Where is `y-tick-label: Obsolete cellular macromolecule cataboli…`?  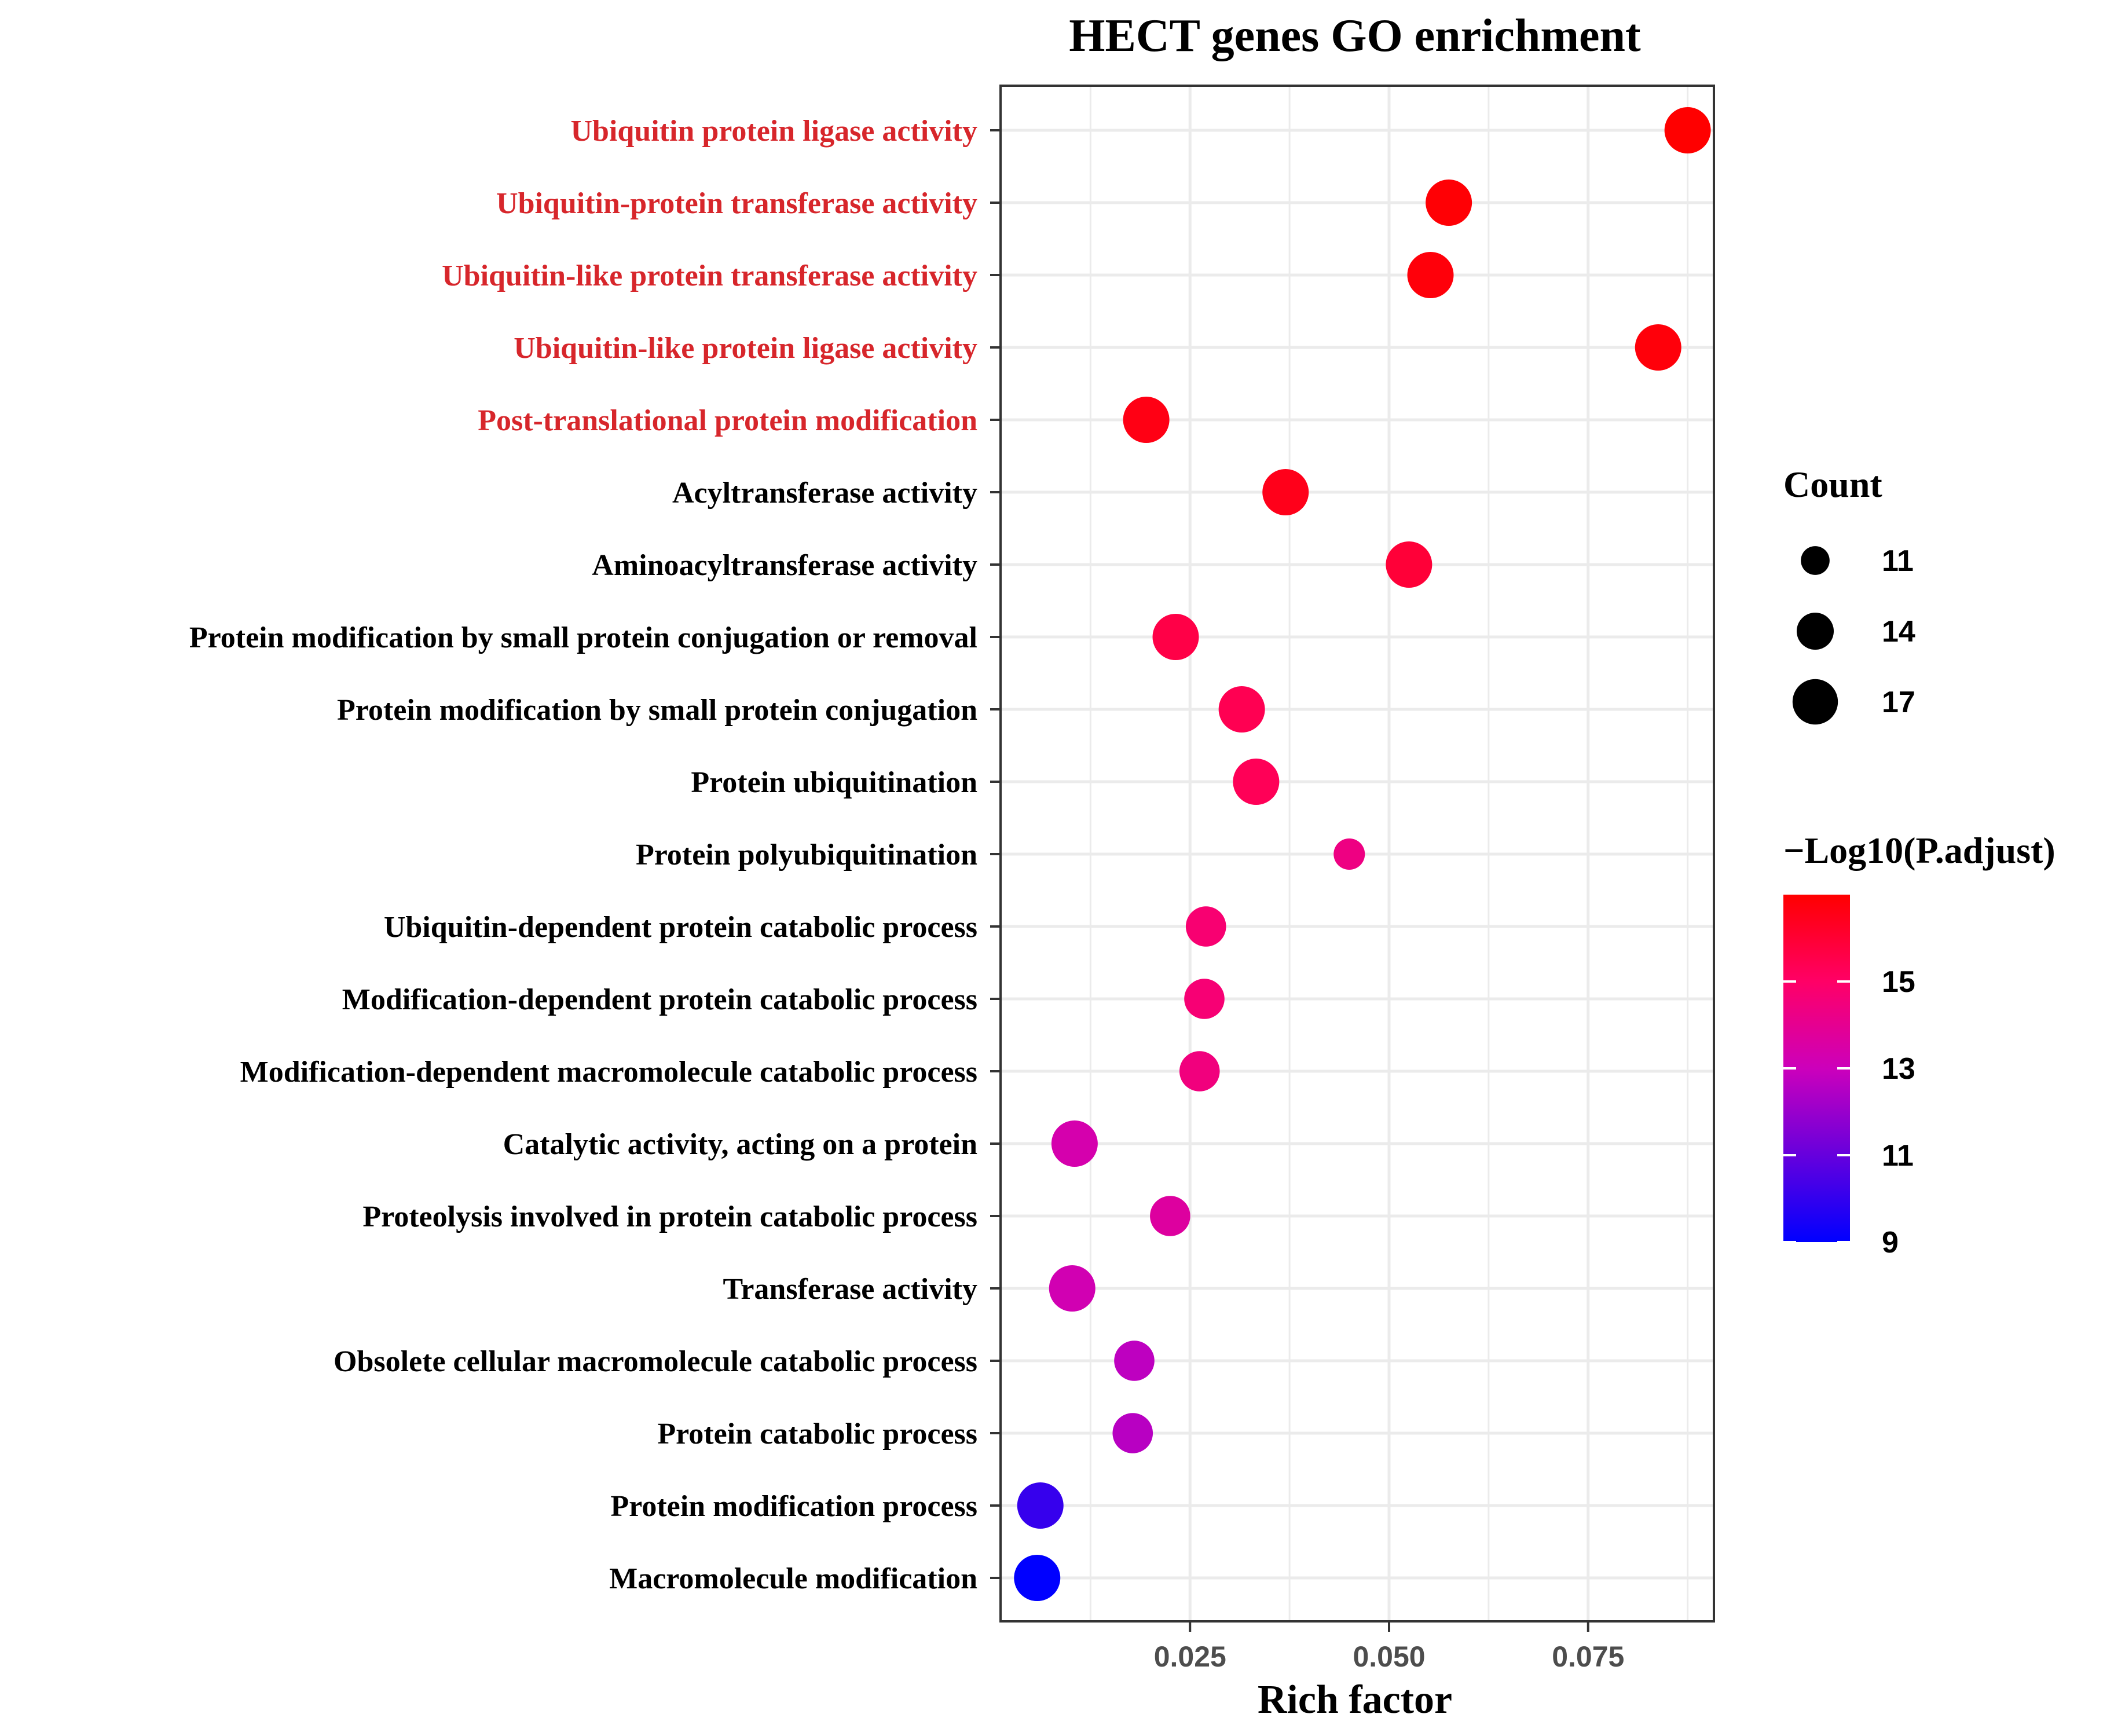 y-tick-label: Obsolete cellular macromolecule cataboli… is located at coordinates (655, 1361).